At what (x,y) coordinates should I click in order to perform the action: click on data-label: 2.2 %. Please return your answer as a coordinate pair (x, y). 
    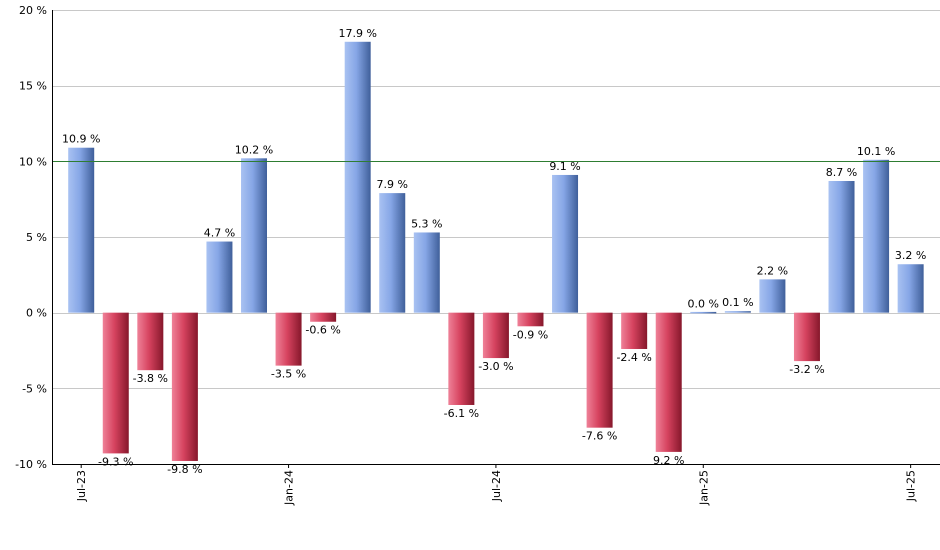
    Looking at the image, I should click on (772, 270).